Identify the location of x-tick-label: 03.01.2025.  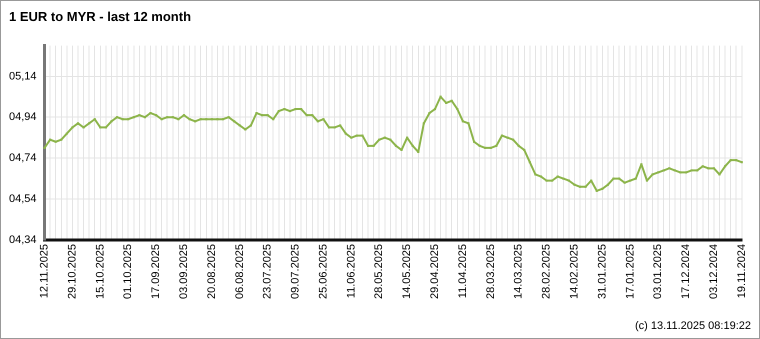
(658, 272).